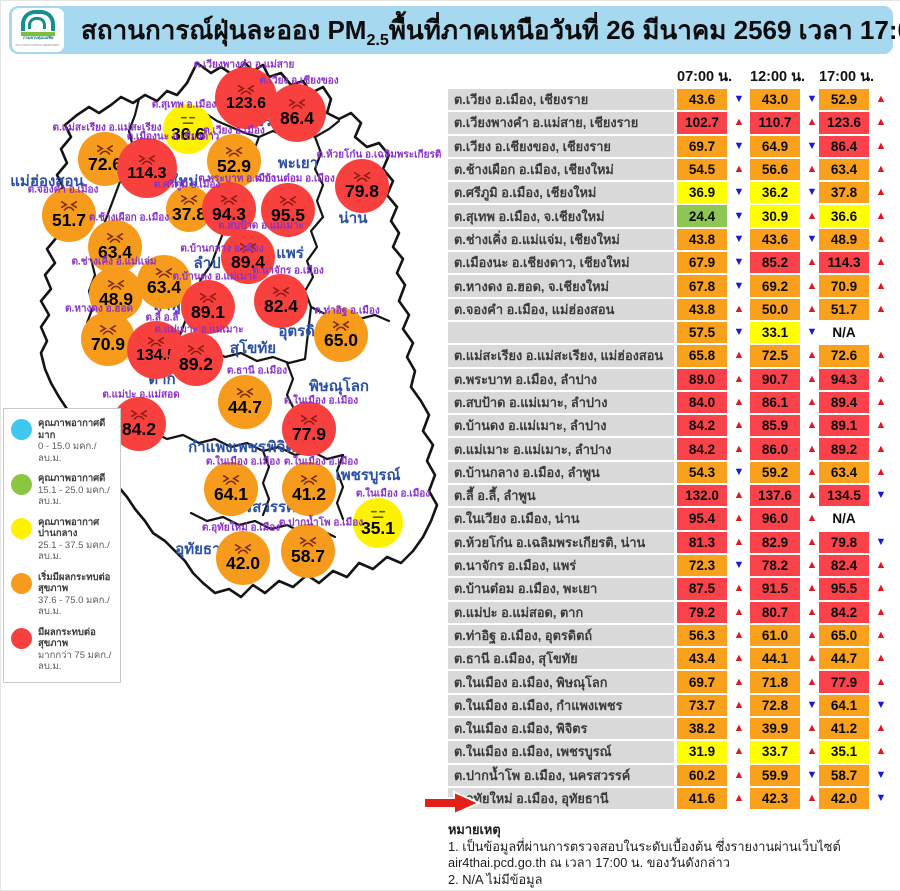 The width and height of the screenshot is (900, 891). I want to click on station-label: ต.ศรีภูมิ อ.เมือง, so click(187, 185).